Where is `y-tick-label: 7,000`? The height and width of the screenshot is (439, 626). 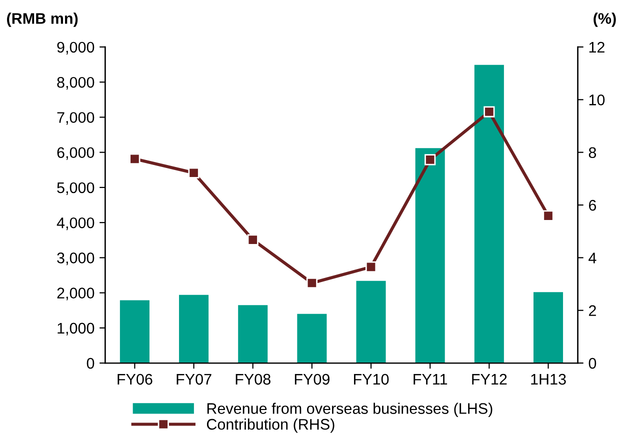
y-tick-label: 7,000 is located at coordinates (75, 118).